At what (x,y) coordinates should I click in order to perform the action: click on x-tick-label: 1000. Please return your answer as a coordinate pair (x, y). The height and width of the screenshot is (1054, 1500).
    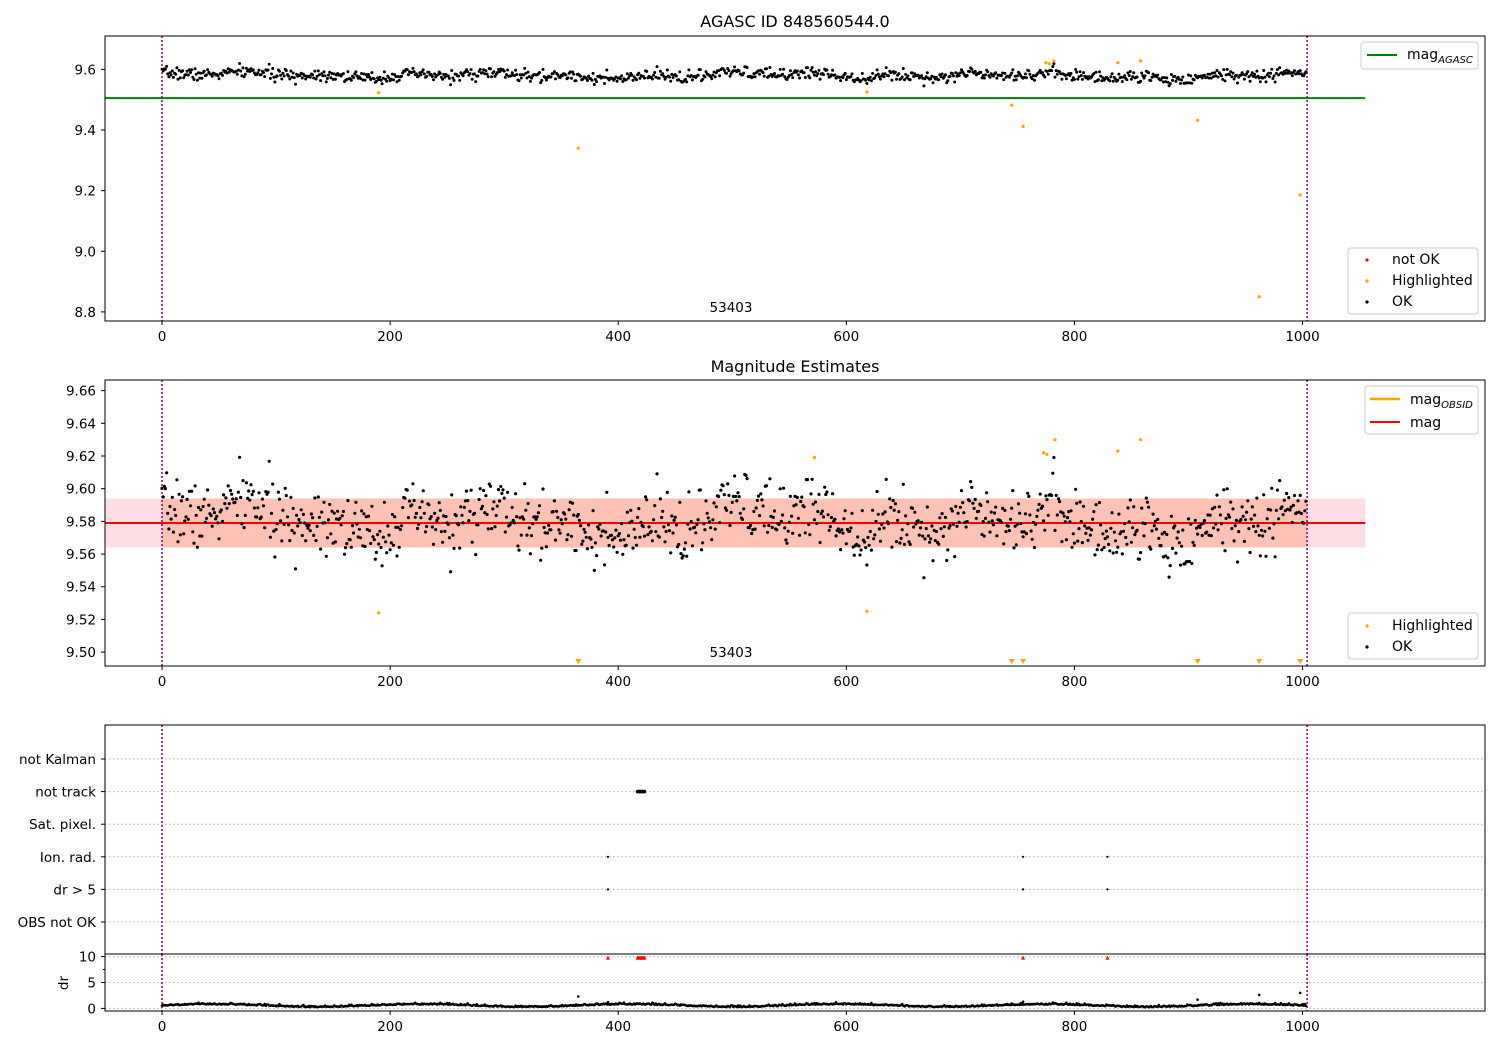
    Looking at the image, I should click on (1302, 682).